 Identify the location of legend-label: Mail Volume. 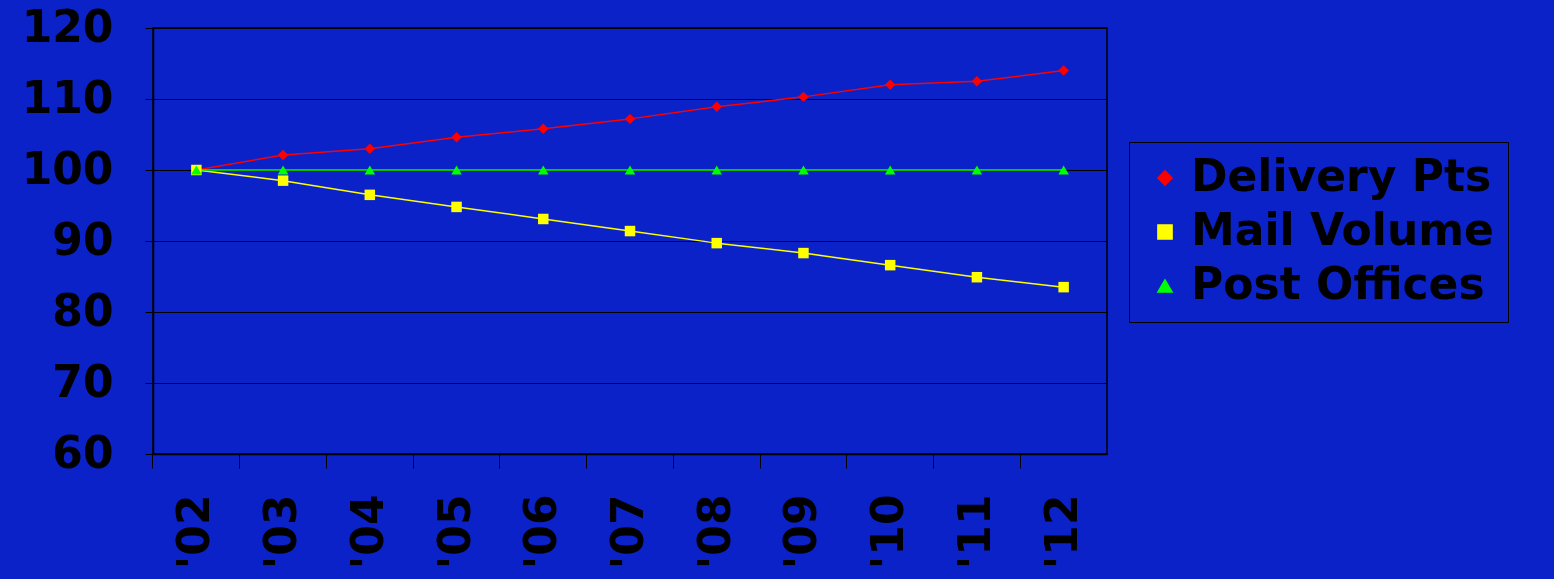
(1342, 229).